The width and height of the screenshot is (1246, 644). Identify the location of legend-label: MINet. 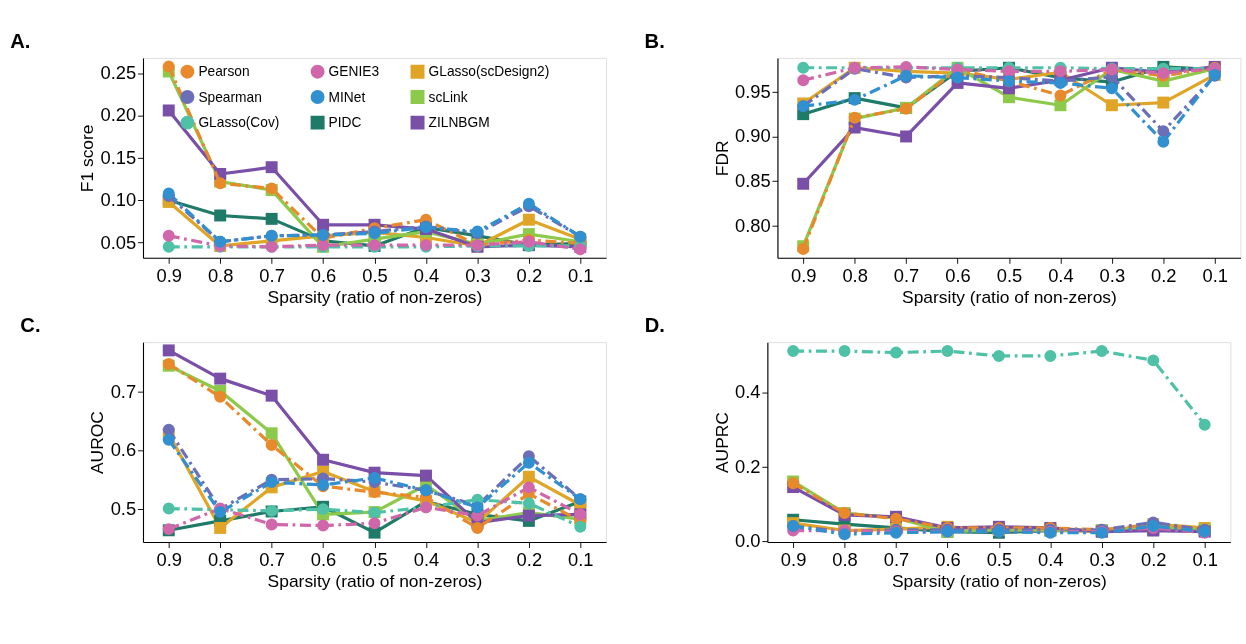
(347, 97).